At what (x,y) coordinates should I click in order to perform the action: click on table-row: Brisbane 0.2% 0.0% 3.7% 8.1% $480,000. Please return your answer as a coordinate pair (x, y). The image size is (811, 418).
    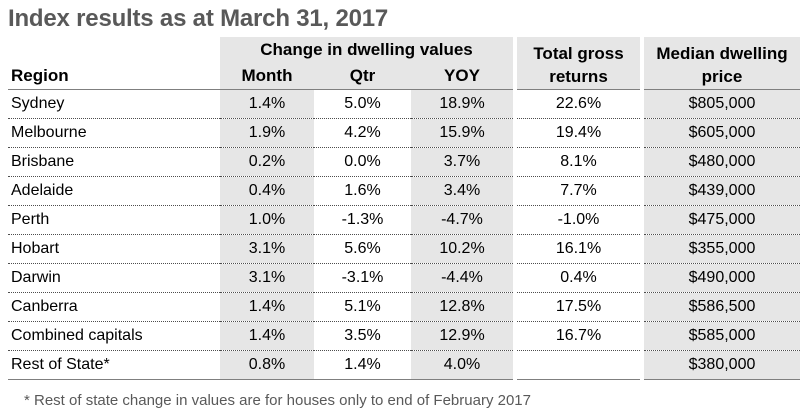
    Looking at the image, I should click on (404, 162).